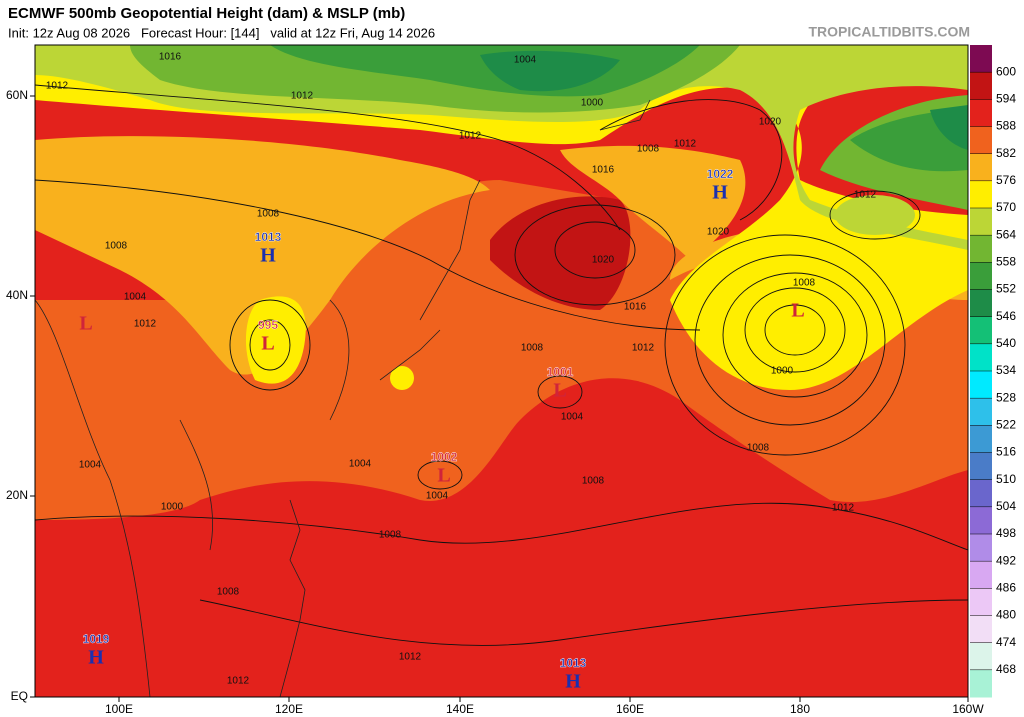 Image resolution: width=1024 pixels, height=717 pixels. Describe the element at coordinates (17, 495) in the screenshot. I see `lat-label: 20N` at that location.